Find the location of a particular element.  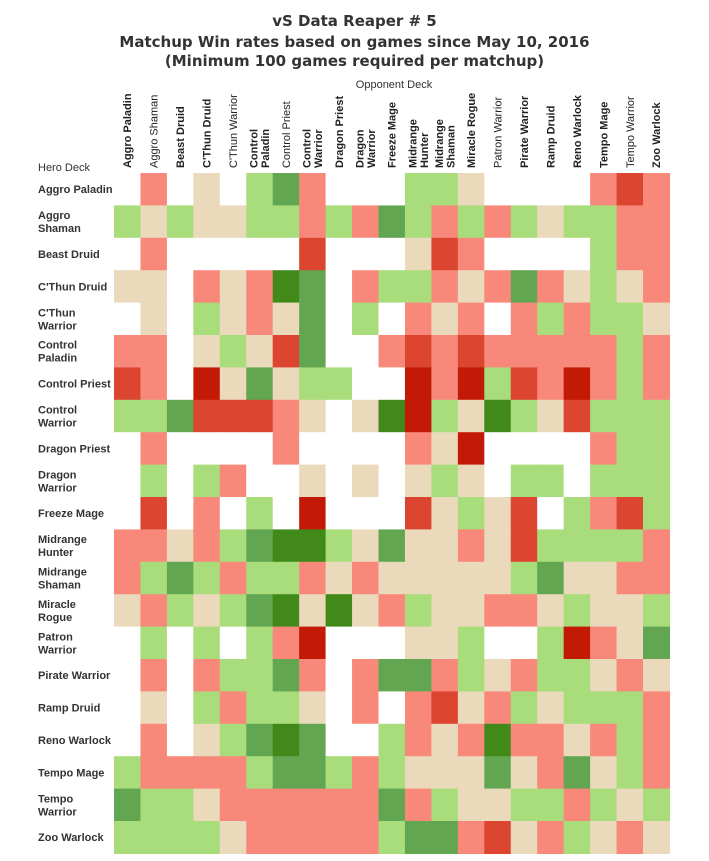

column-label: Midrange is located at coordinates (440, 143).